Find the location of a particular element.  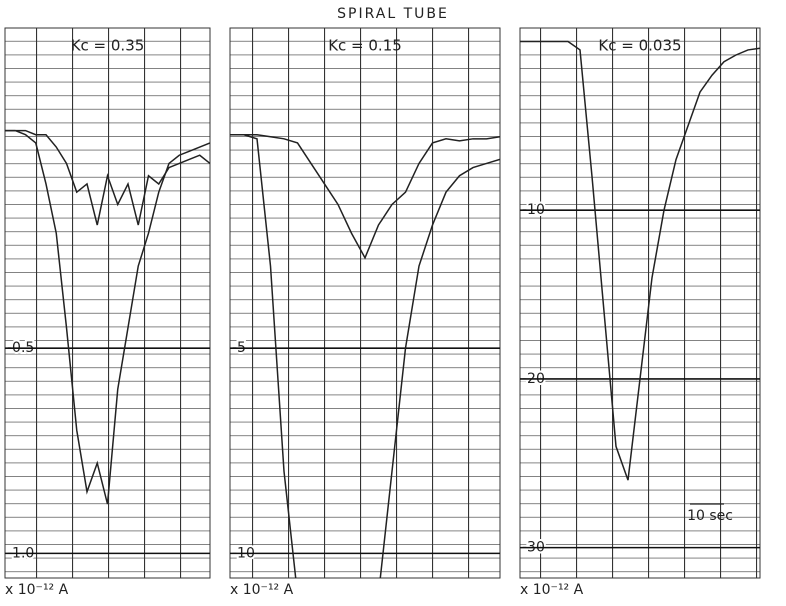

scale-note: 10 sec is located at coordinates (710, 516).